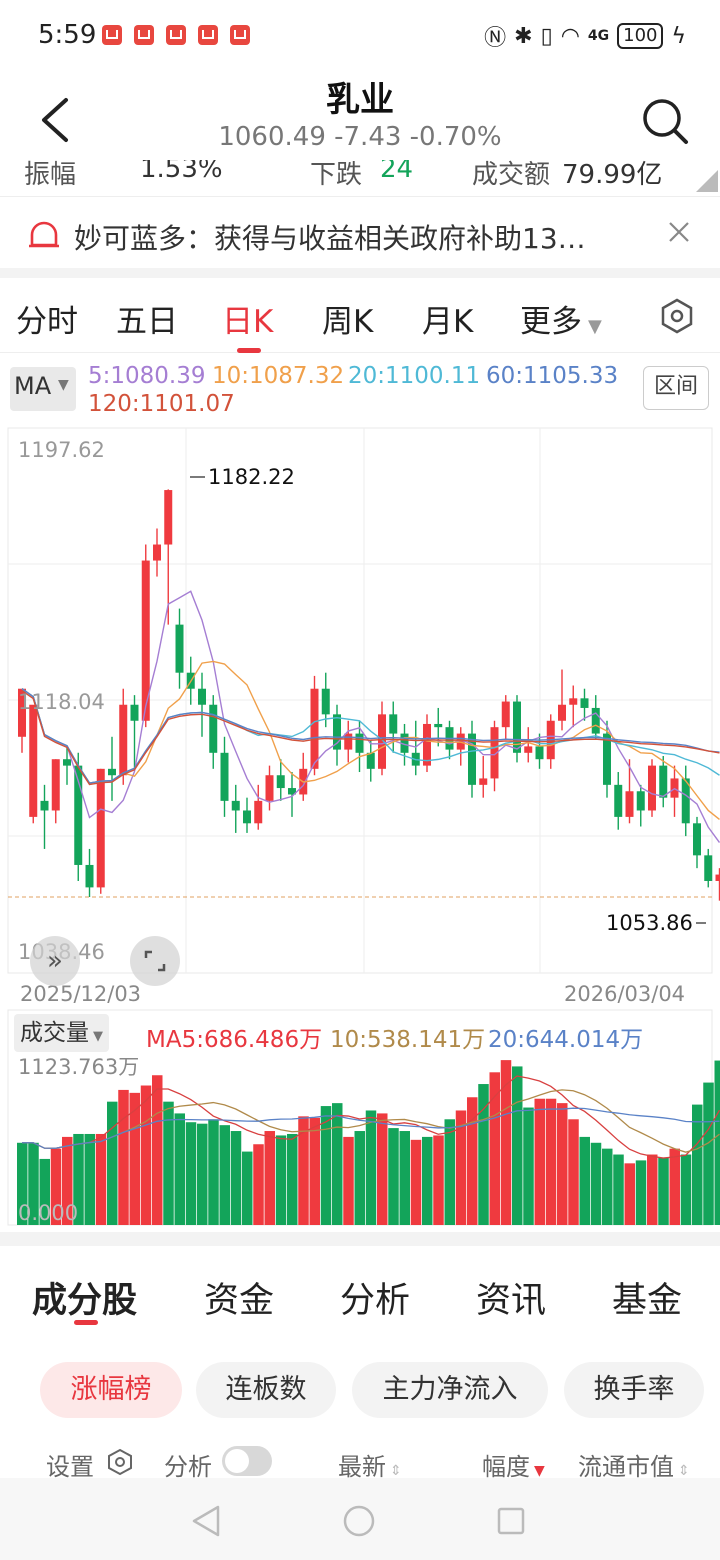 This screenshot has height=1560, width=720. I want to click on vol-ma10-line, so click(371, 1121).